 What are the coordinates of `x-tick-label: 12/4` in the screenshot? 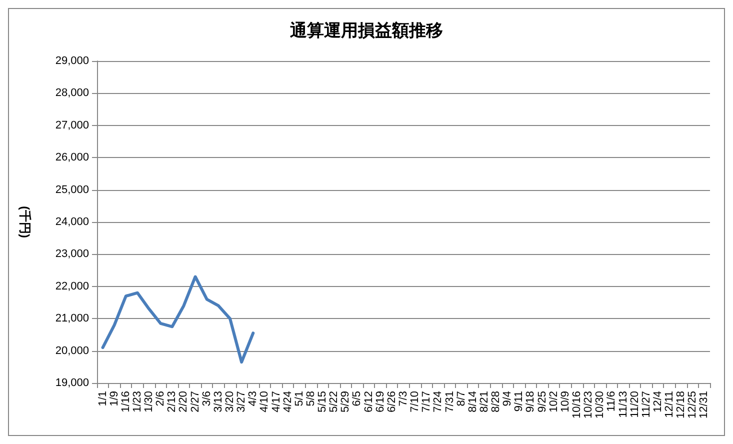 It's located at (658, 401).